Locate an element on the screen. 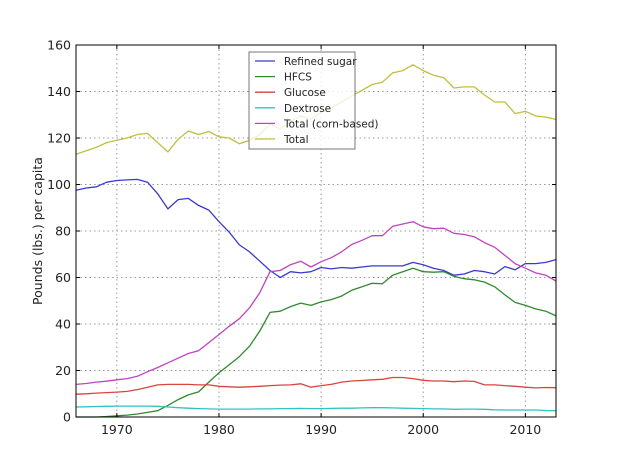  legend-label-hfcs: HFCS is located at coordinates (298, 78).